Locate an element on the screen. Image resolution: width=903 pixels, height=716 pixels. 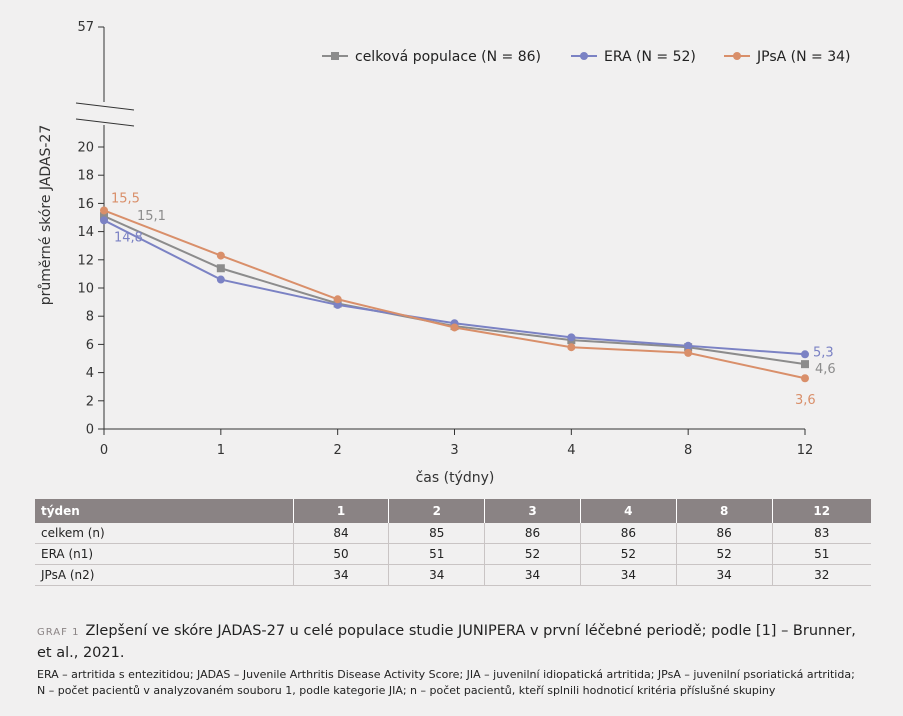
y-tick-label: 6 is located at coordinates (90, 345).